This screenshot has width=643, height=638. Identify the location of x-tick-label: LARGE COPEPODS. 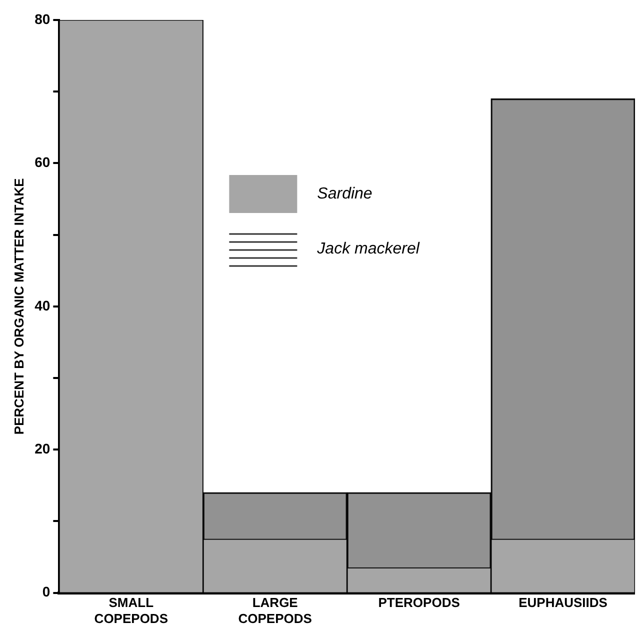
(275, 610).